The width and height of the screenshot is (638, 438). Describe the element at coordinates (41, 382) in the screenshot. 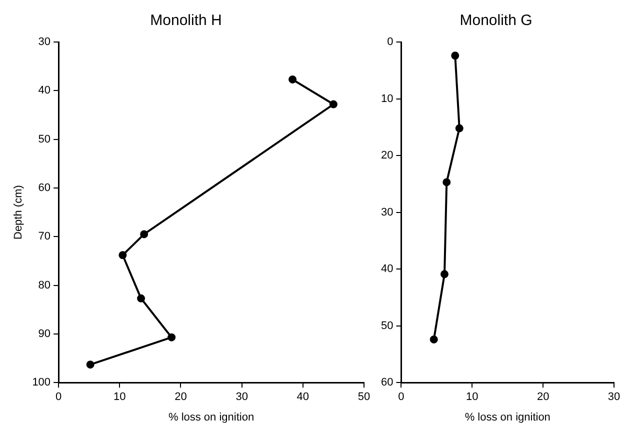

I see `y-tick-label: 100` at that location.